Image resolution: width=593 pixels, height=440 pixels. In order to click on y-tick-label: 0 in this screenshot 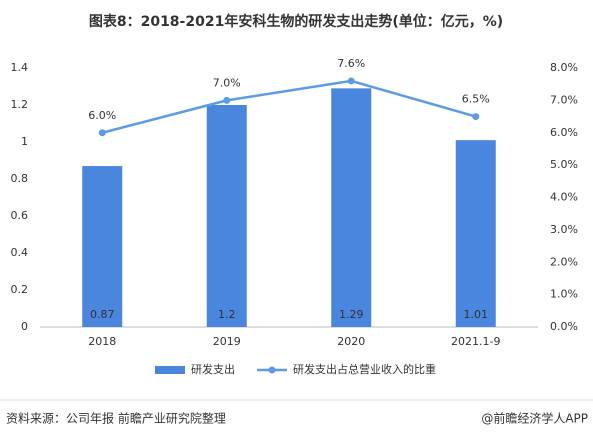, I will do `click(24, 326)`.